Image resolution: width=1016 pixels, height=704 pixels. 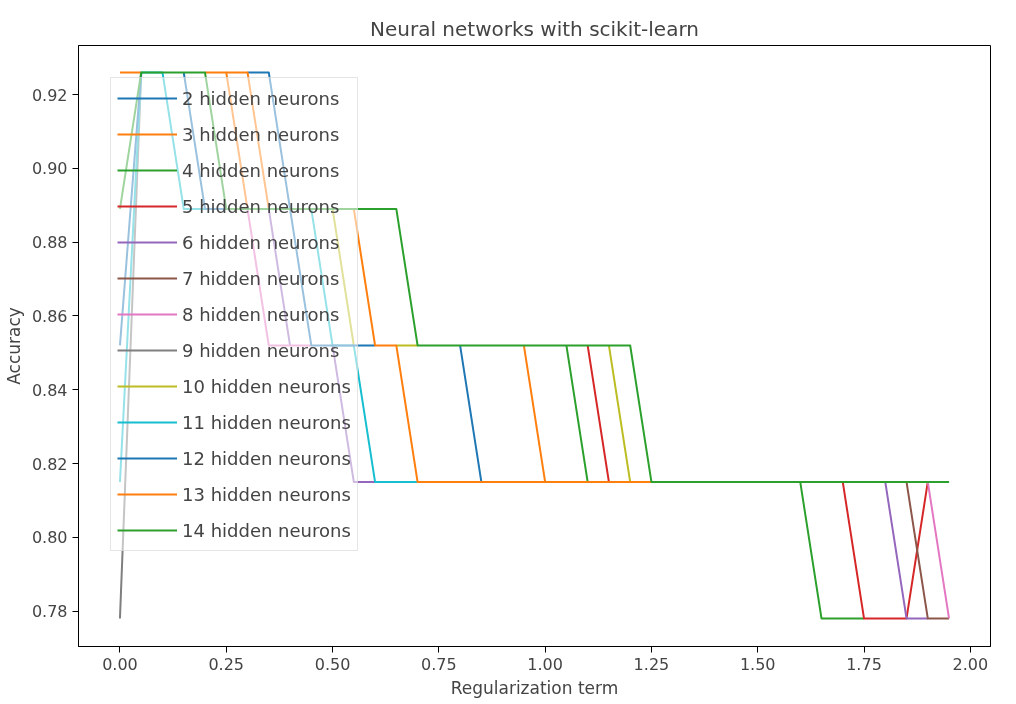 What do you see at coordinates (439, 664) in the screenshot?
I see `x-tick-label: 0.75` at bounding box center [439, 664].